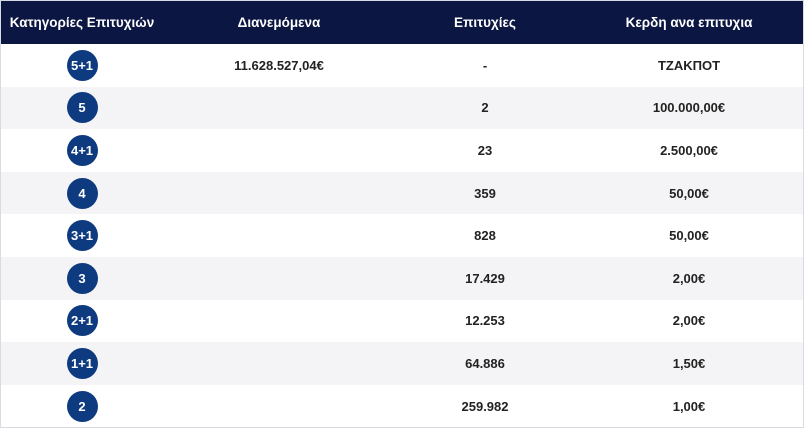 The width and height of the screenshot is (804, 428). Describe the element at coordinates (485, 278) in the screenshot. I see `winners-cell: 17.429` at that location.